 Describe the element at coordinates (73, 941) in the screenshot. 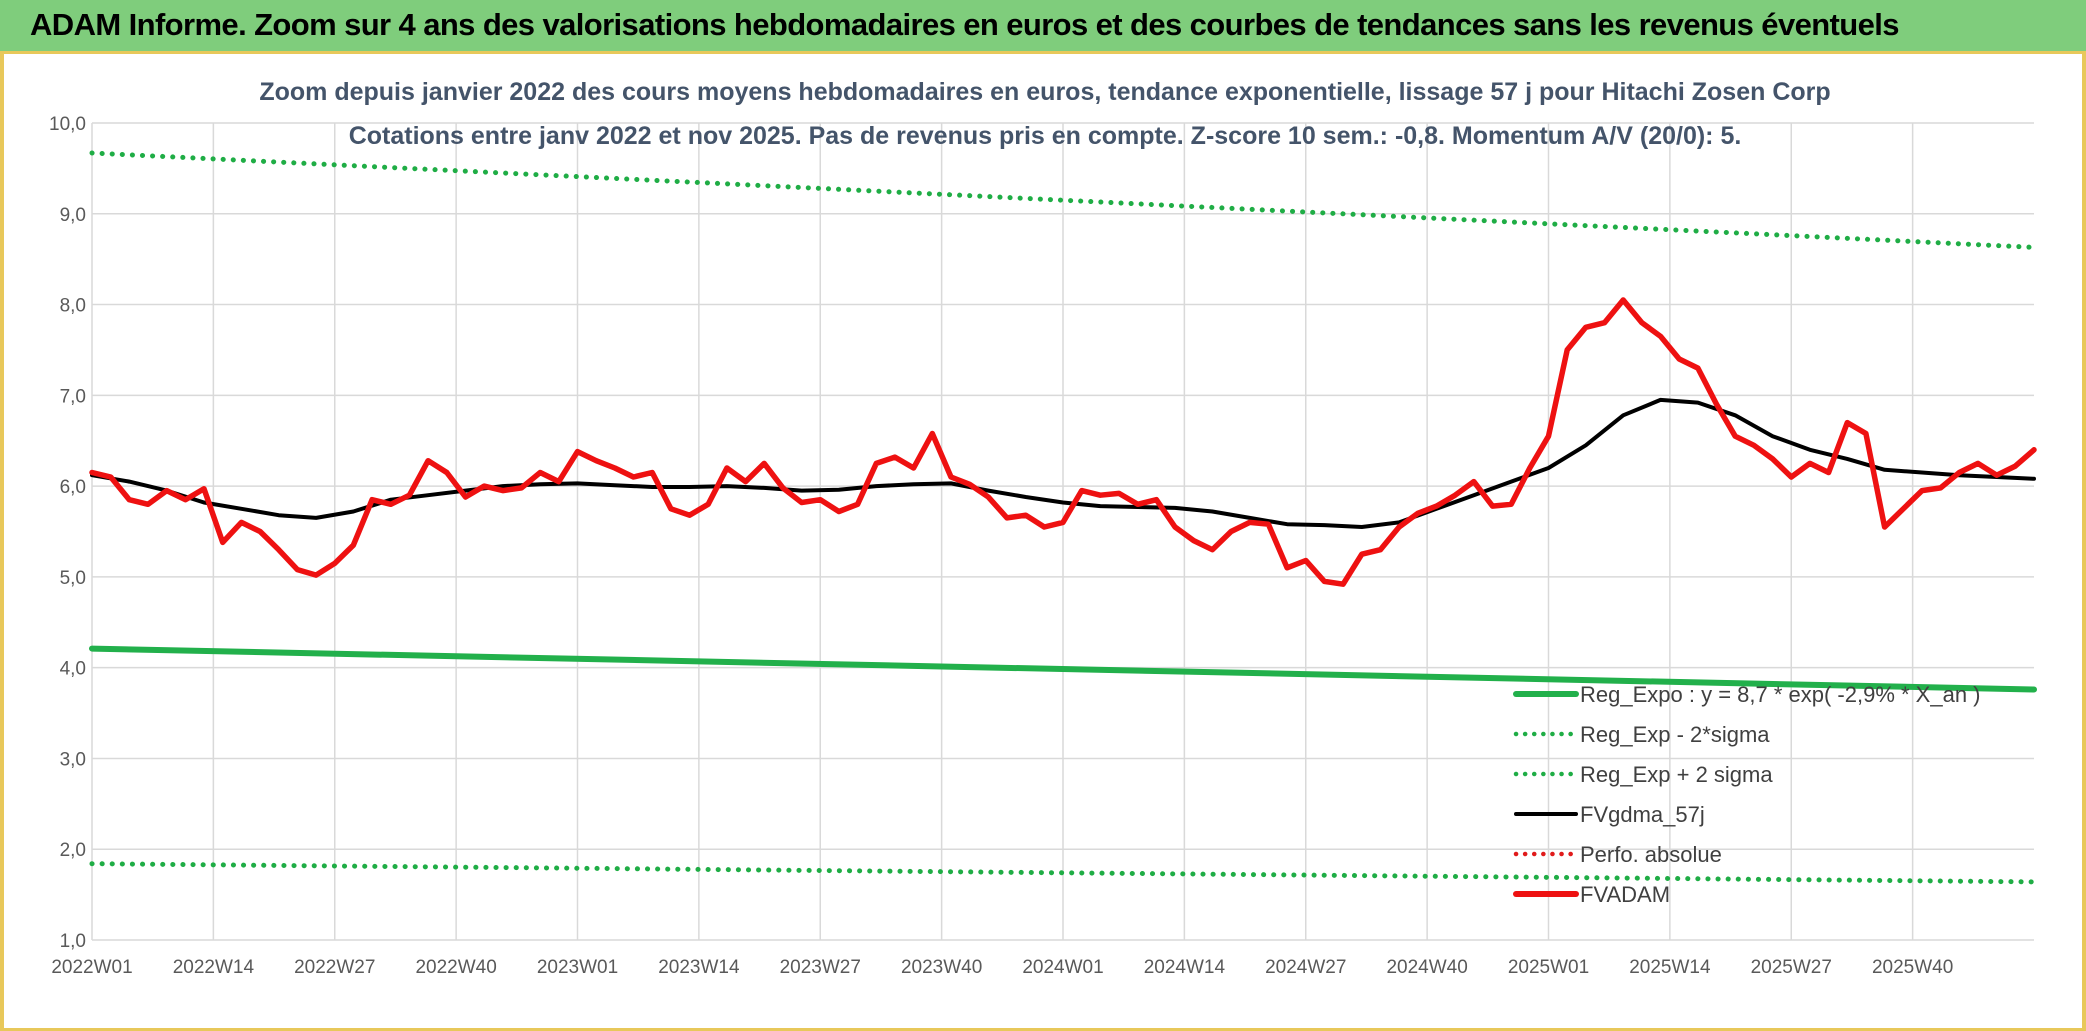

I see `y-tick-label: 1,0` at that location.